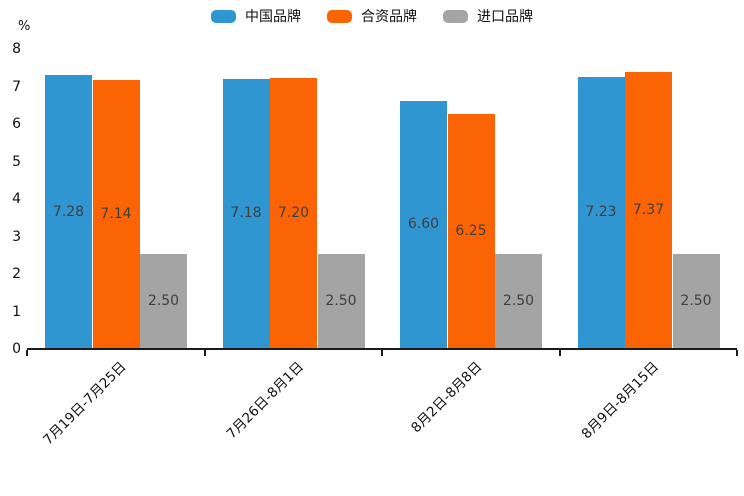 This screenshot has height=496, width=744. Describe the element at coordinates (505, 17) in the screenshot. I see `legend-label: 进口品牌` at that location.